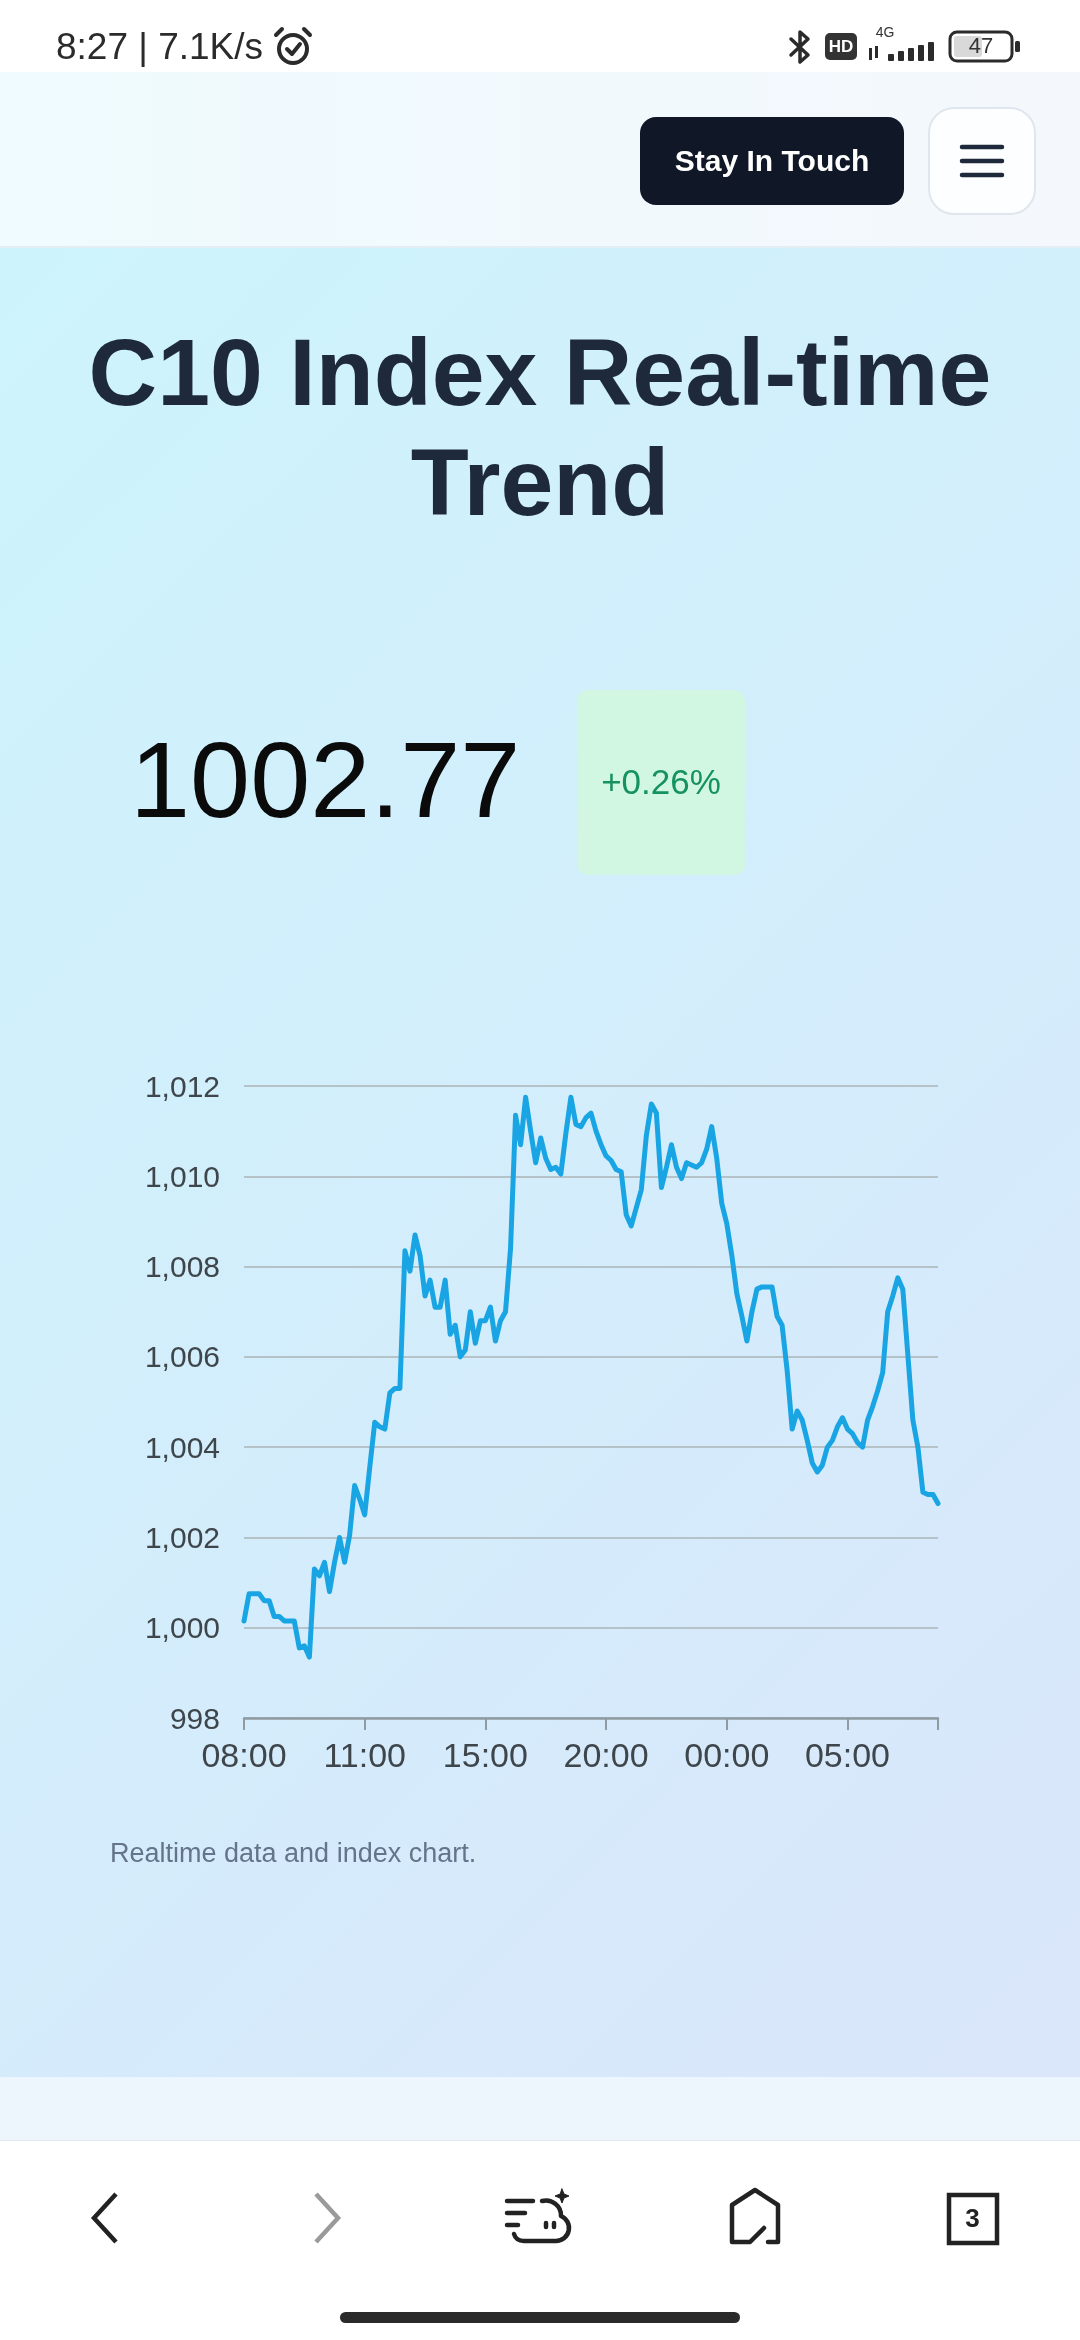 The width and height of the screenshot is (1080, 2340). I want to click on y-tick-label: 1,012, so click(182, 1086).